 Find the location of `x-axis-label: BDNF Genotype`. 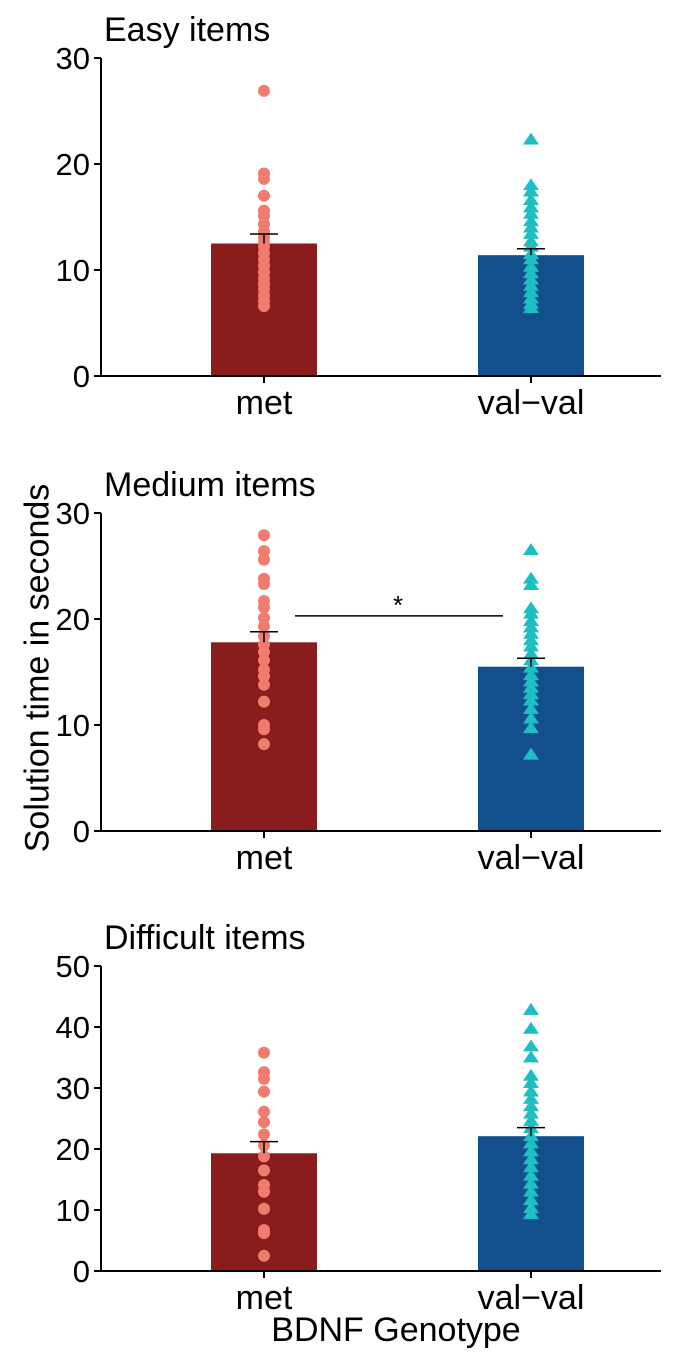

x-axis-label: BDNF Genotype is located at coordinates (396, 1330).